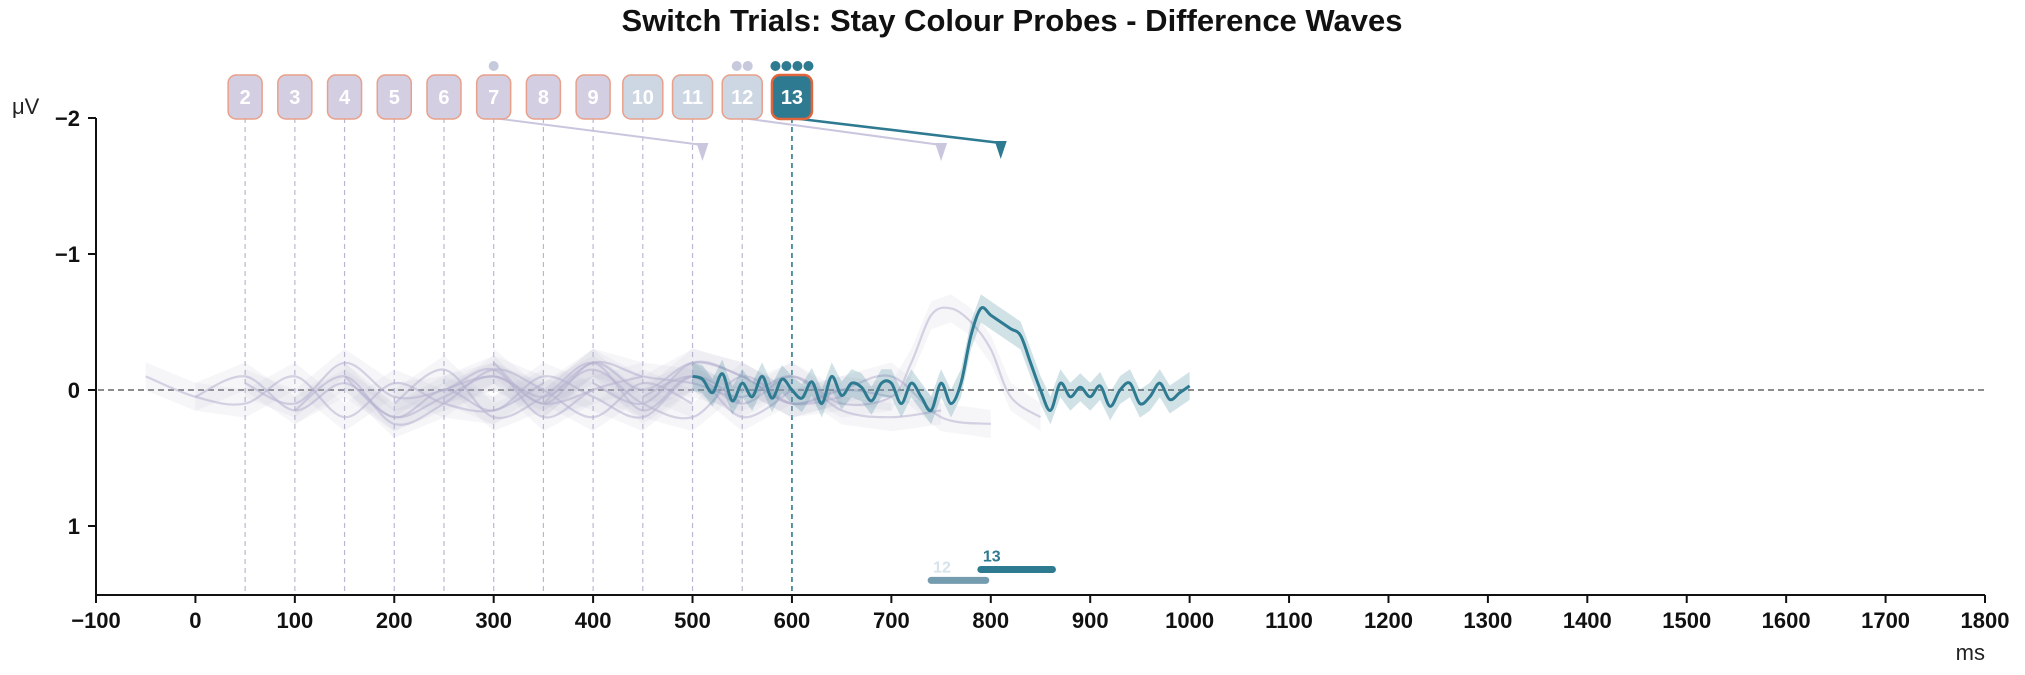 The image size is (2025, 675). What do you see at coordinates (891, 620) in the screenshot?
I see `x-tick-label-8: 700` at bounding box center [891, 620].